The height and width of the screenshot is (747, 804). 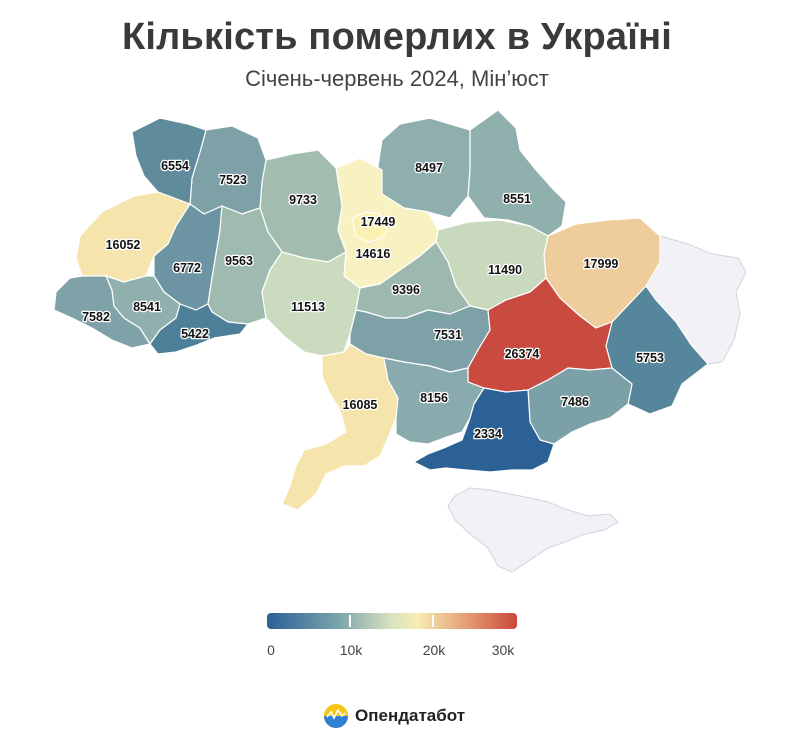 I want to click on value-label-kirovohrad: 7531, so click(x=448, y=335).